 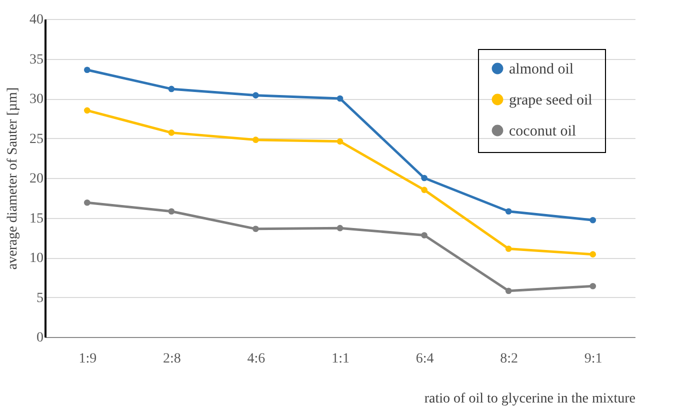 What do you see at coordinates (509, 359) in the screenshot?
I see `x-tick-label: 8:2` at bounding box center [509, 359].